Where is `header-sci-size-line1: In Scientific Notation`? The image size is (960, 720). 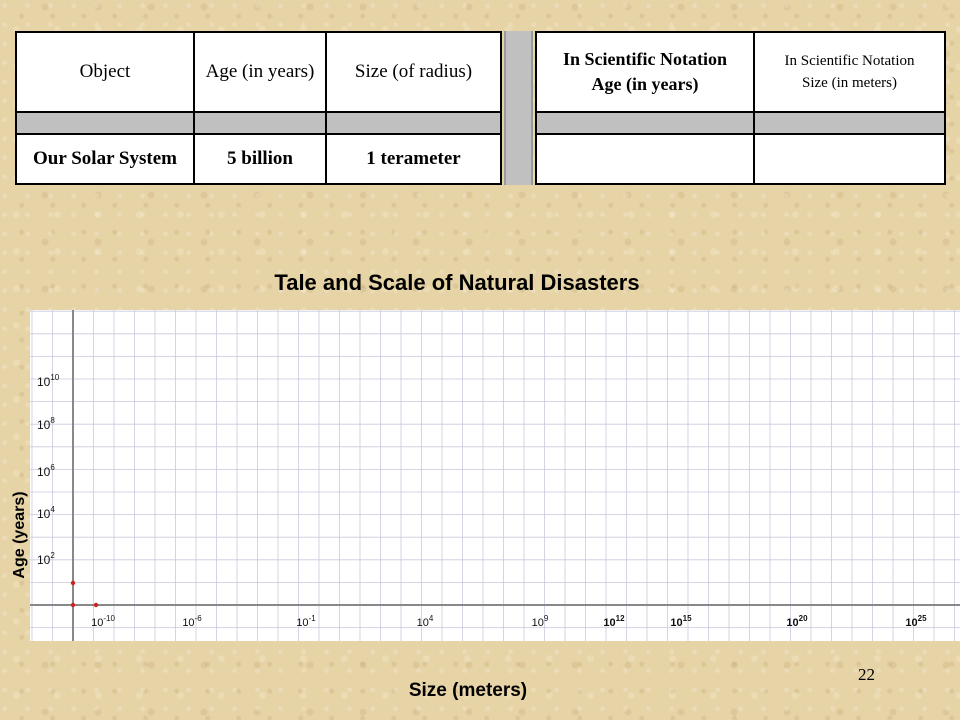 header-sci-size-line1: In Scientific Notation is located at coordinates (849, 61).